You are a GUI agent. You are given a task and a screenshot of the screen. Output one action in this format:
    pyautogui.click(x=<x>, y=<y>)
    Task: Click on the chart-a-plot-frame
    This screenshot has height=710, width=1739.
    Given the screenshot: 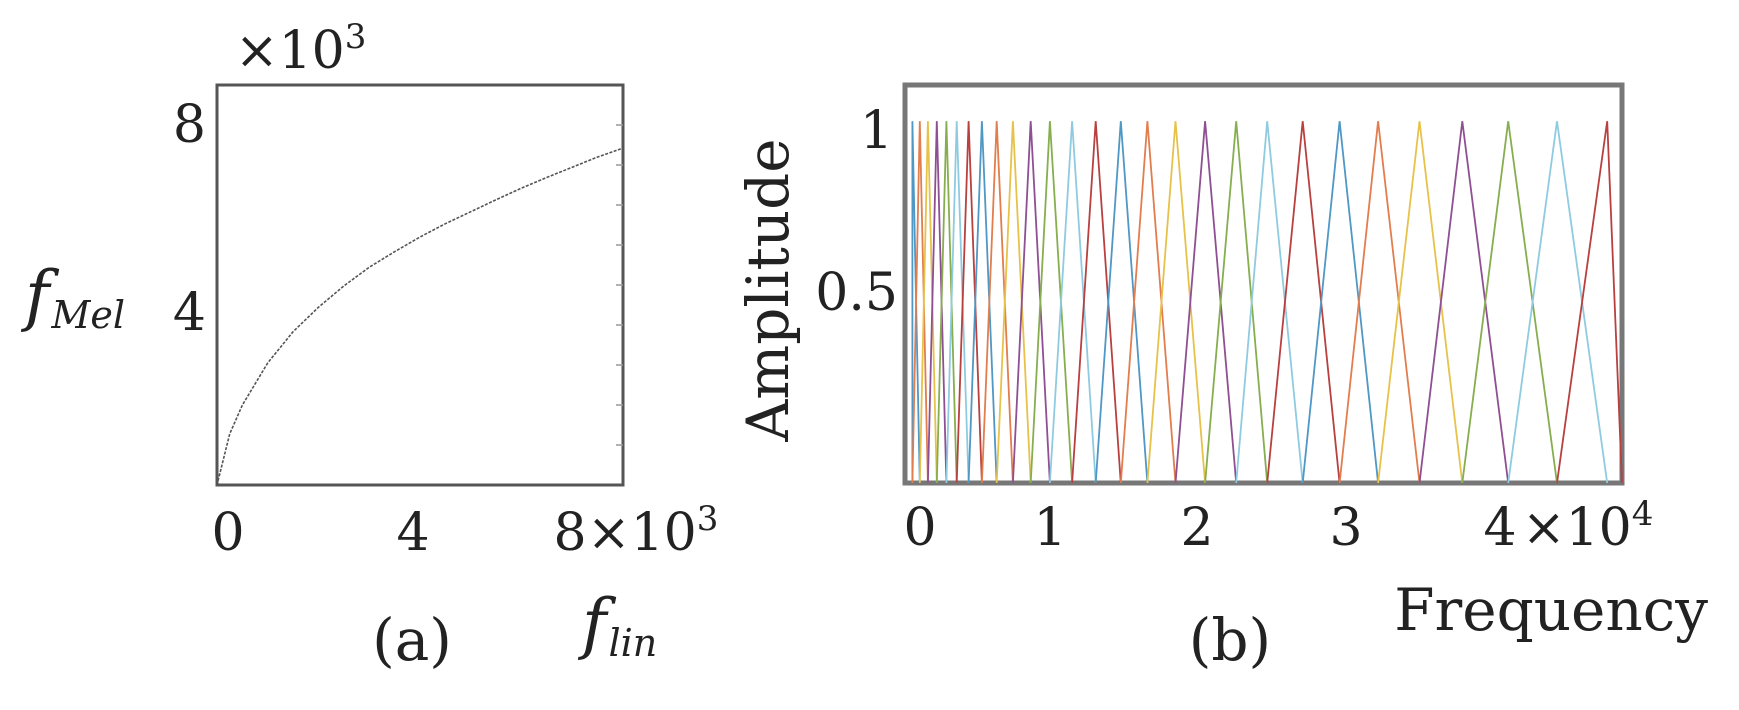 What is the action you would take?
    pyautogui.click(x=420, y=285)
    